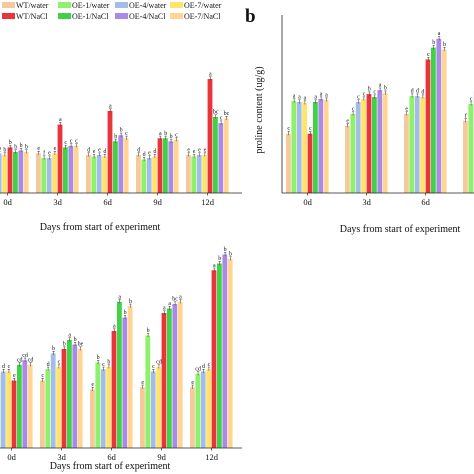 The image size is (474, 474). I want to click on x-tick-label: 12d, so click(212, 457).